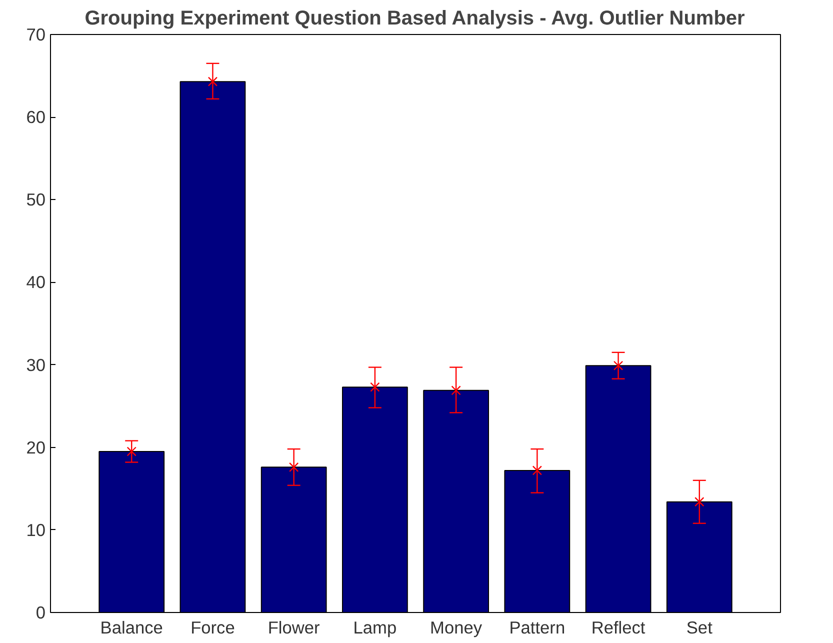  I want to click on chart-title: Grouping Experiment Question Based Analysis - Avg. Outlier Number, so click(415, 19).